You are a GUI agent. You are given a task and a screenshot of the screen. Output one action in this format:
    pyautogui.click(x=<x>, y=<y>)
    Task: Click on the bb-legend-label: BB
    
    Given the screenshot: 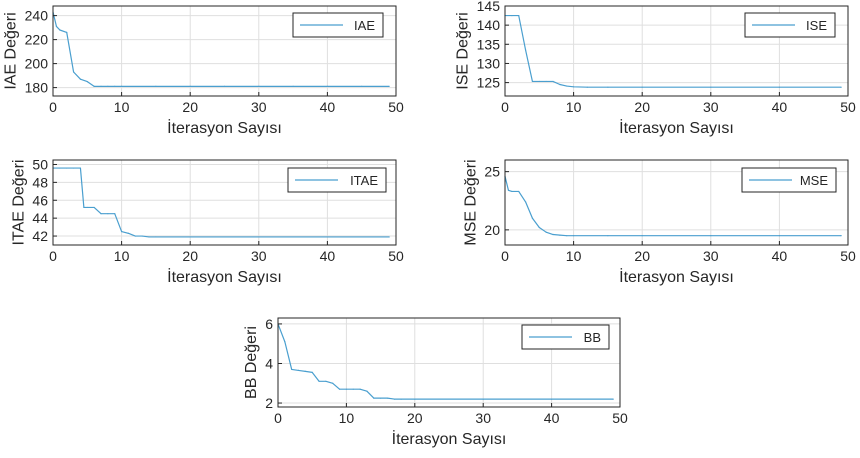 What is the action you would take?
    pyautogui.click(x=592, y=337)
    